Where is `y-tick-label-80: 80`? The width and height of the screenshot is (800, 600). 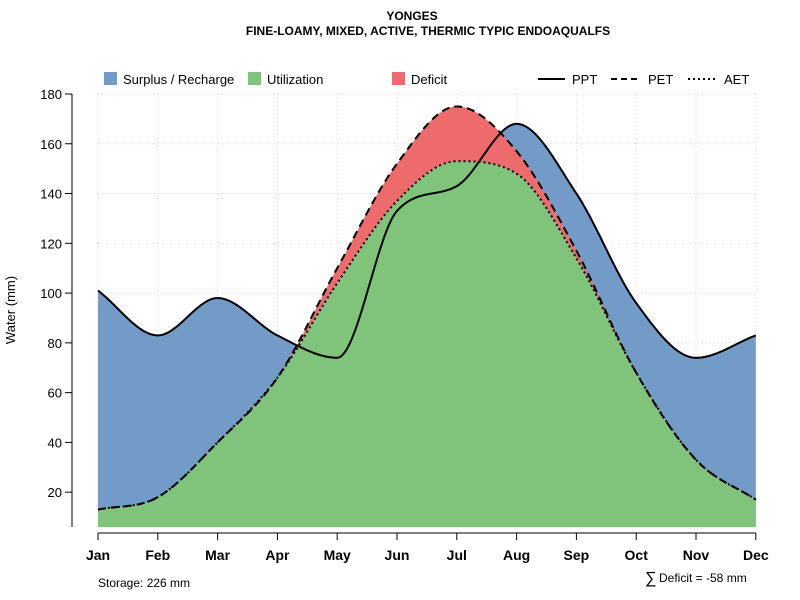
y-tick-label-80: 80 is located at coordinates (55, 343).